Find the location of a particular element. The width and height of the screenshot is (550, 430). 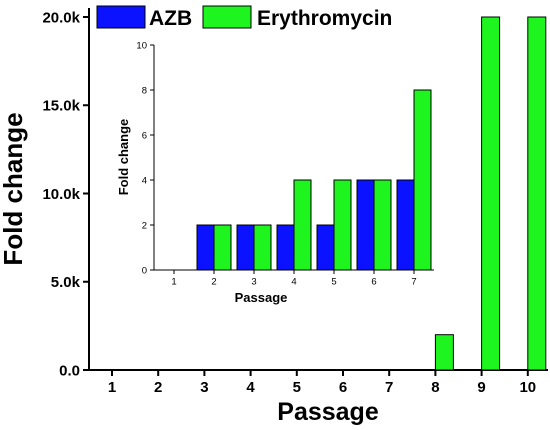

inset-y-axis-label: Fold change is located at coordinates (123, 157).